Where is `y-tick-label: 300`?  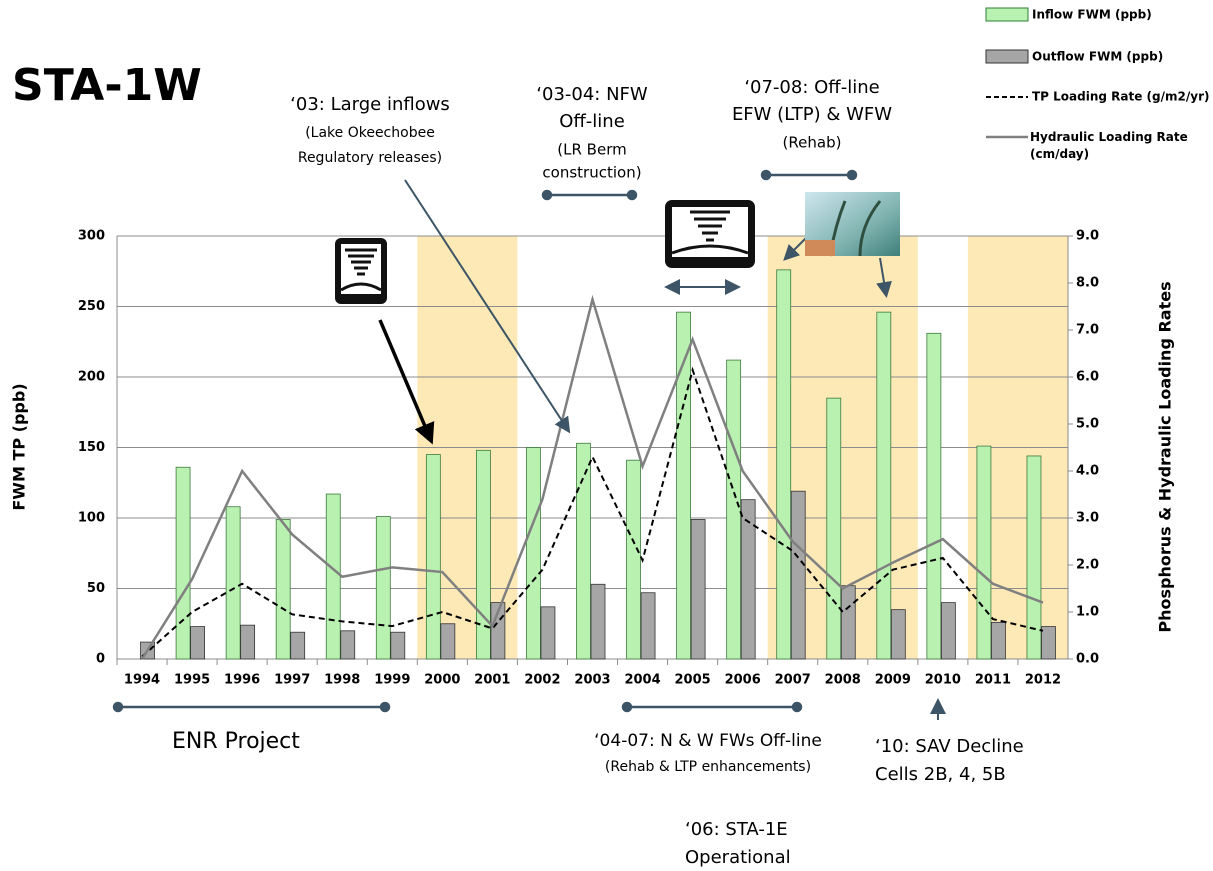
y-tick-label: 300 is located at coordinates (91, 236).